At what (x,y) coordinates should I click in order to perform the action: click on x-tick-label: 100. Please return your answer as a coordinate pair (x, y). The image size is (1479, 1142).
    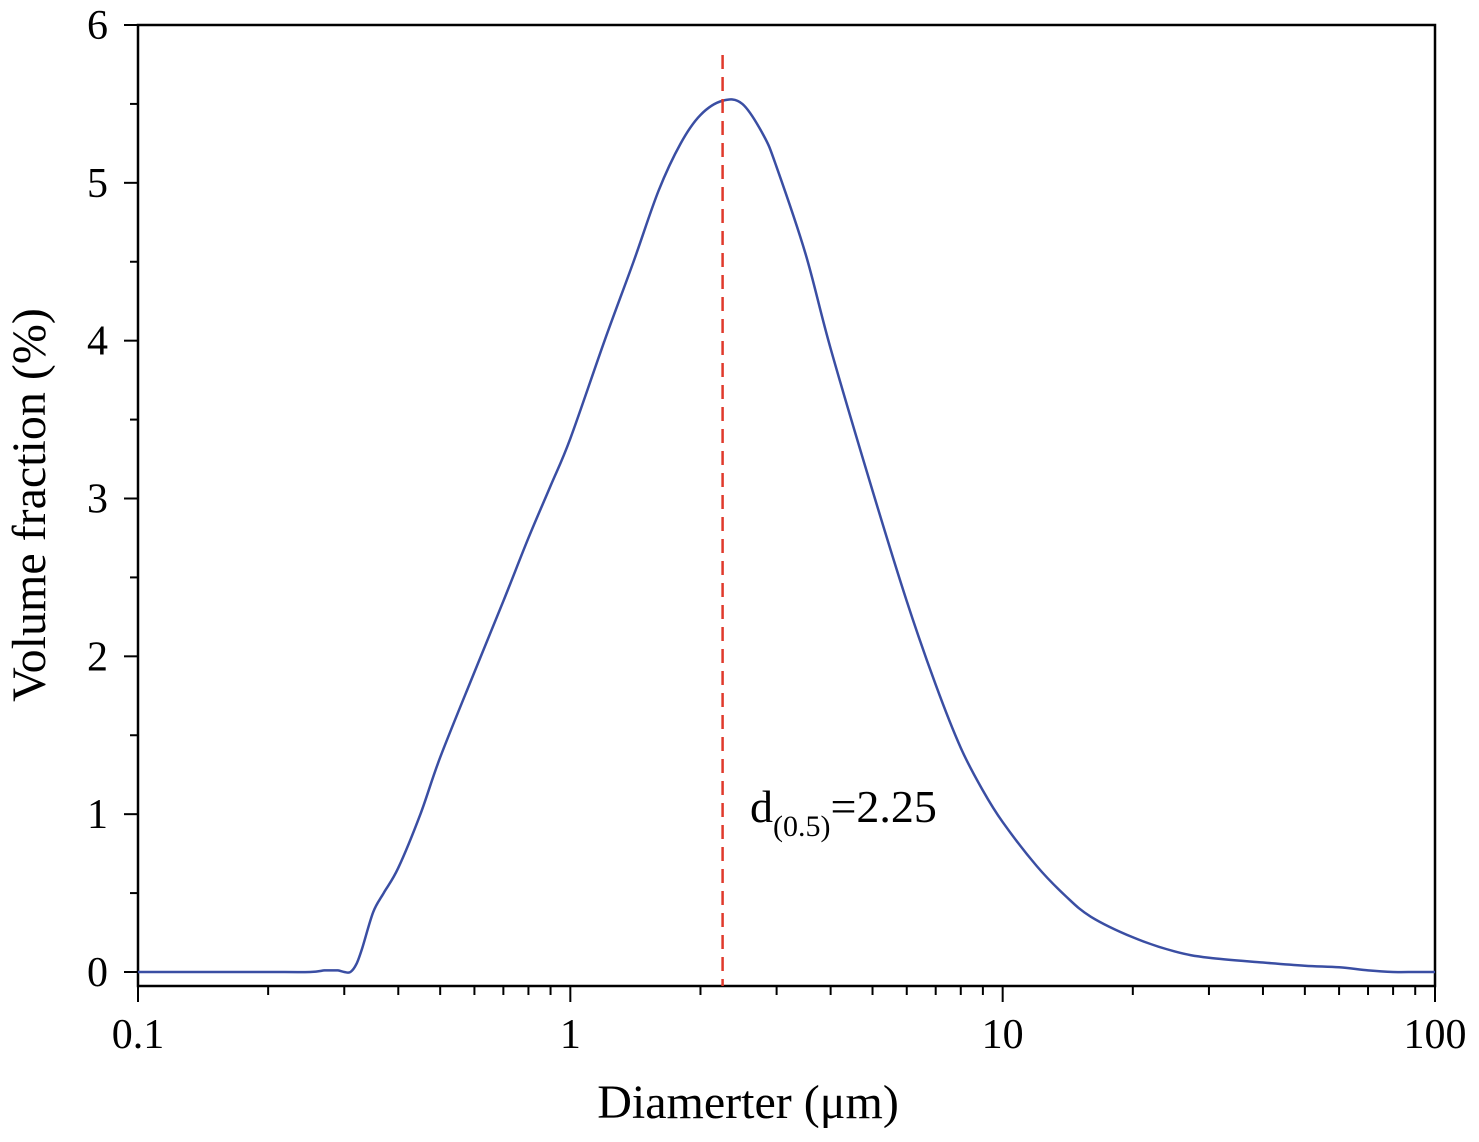
    Looking at the image, I should click on (1435, 1035).